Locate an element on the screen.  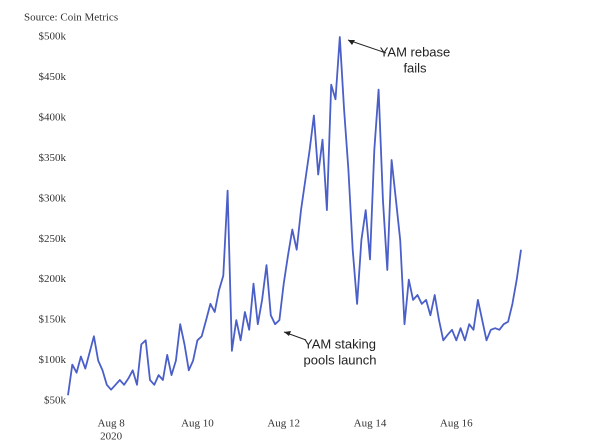
y-tick-label: $50k is located at coordinates (55, 401).